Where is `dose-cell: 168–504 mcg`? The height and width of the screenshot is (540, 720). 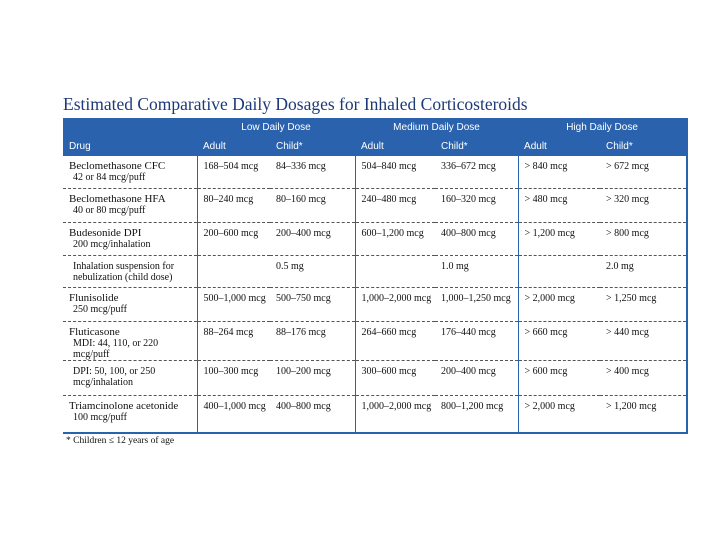
dose-cell: 168–504 mcg is located at coordinates (233, 172).